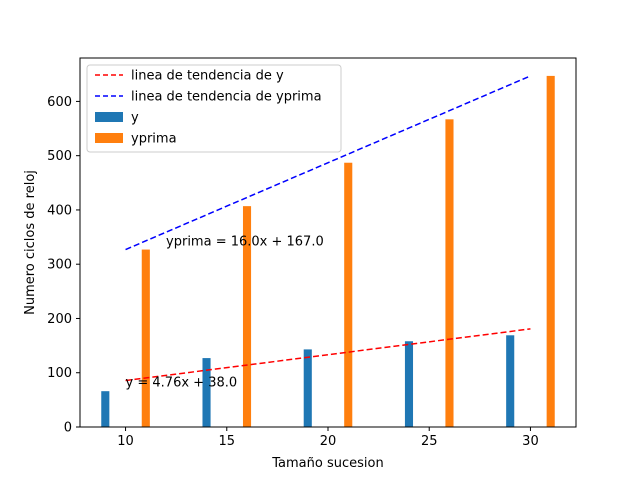 Image resolution: width=640 pixels, height=480 pixels. I want to click on legend-label-yprima: yprima, so click(154, 139).